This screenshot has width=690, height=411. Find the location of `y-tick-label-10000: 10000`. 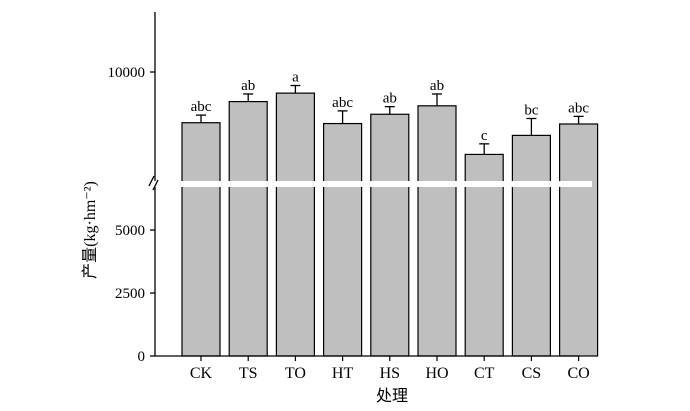

y-tick-label-10000: 10000 is located at coordinates (127, 73).